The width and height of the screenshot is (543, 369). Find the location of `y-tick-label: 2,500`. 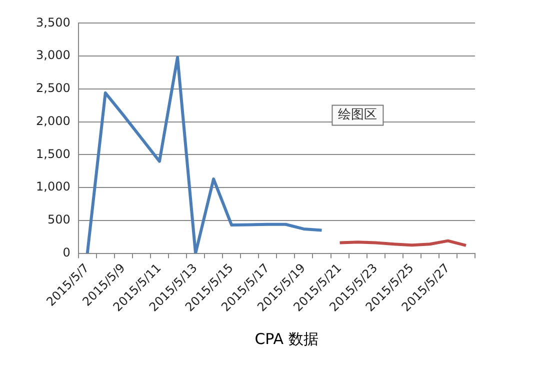

y-tick-label: 2,500 is located at coordinates (53, 88).